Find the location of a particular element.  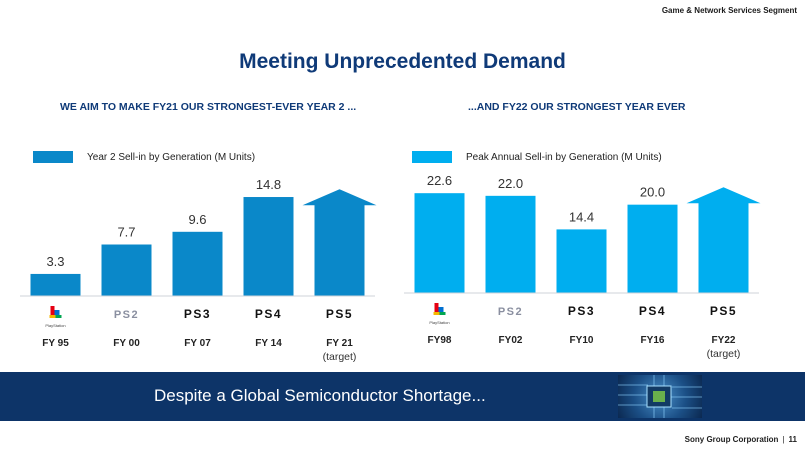

right-category-0: FY98 is located at coordinates (440, 340).